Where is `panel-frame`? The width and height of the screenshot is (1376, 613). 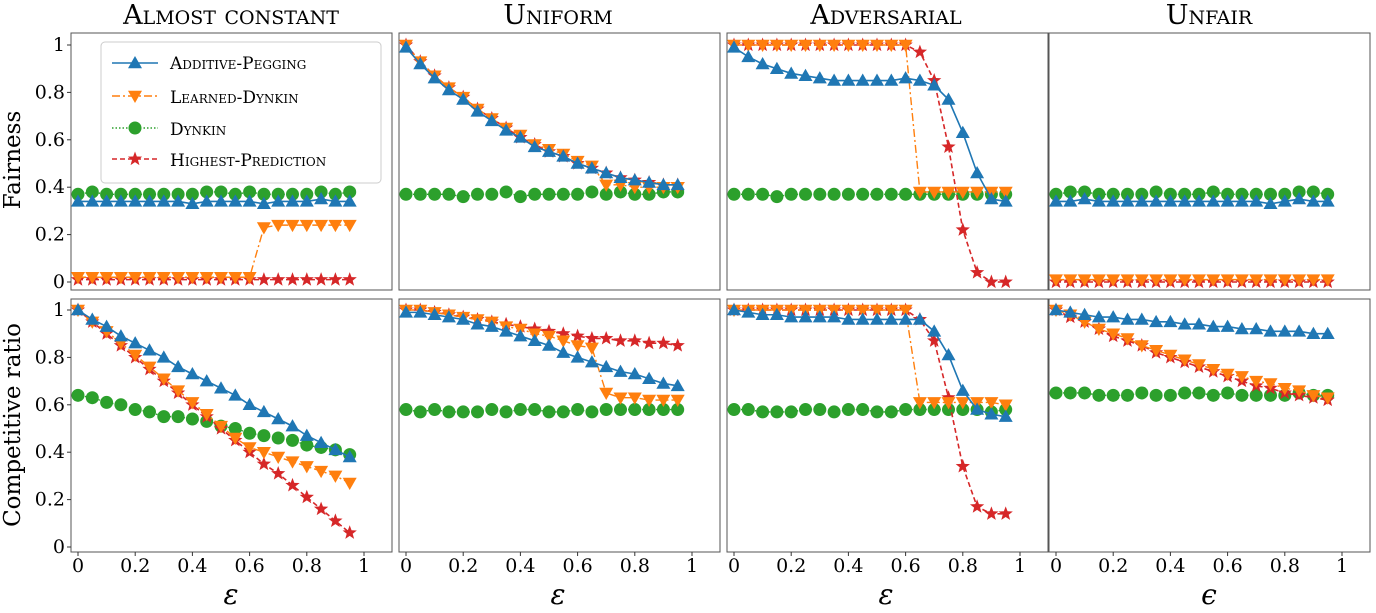 panel-frame is located at coordinates (231, 161).